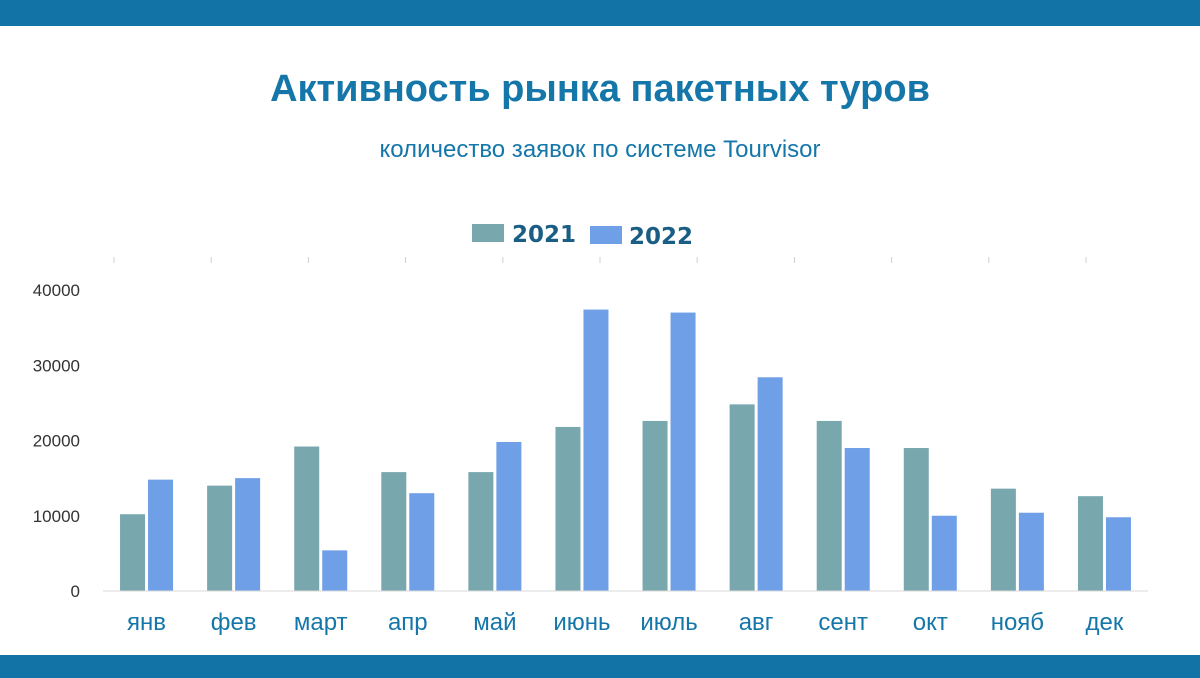 Image resolution: width=1200 pixels, height=678 pixels. Describe the element at coordinates (321, 622) in the screenshot. I see `x-tick-label: март` at that location.